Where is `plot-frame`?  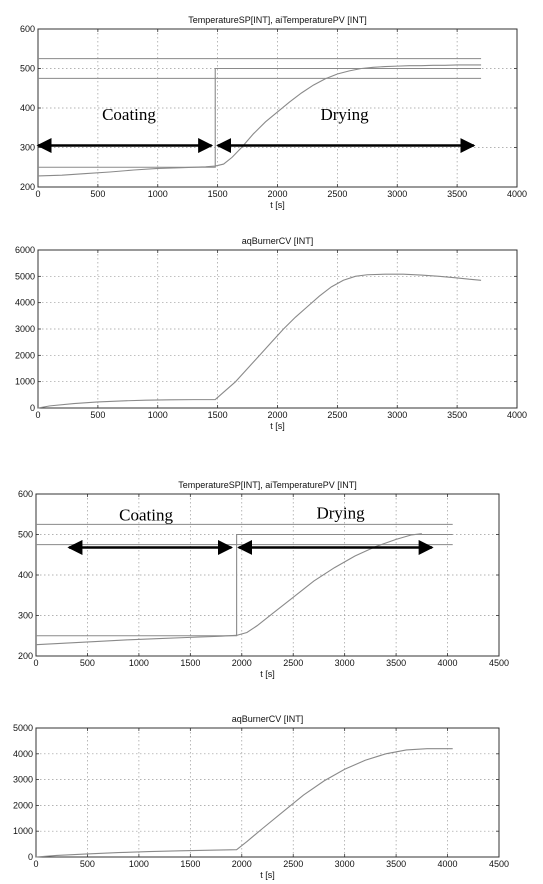
plot-frame is located at coordinates (267, 792).